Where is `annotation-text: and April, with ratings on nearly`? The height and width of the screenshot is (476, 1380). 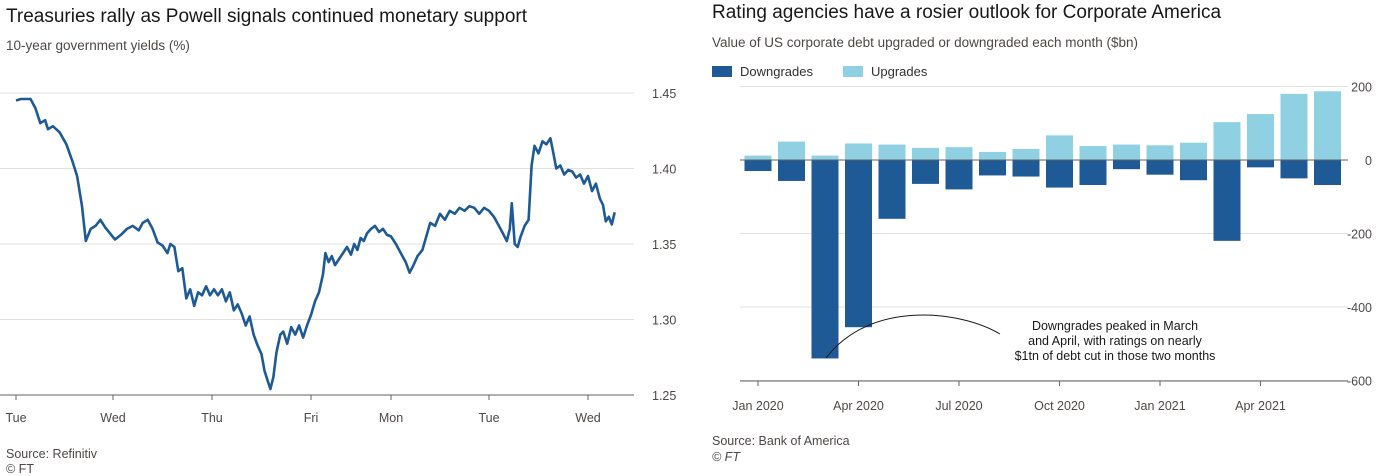
annotation-text: and April, with ratings on nearly is located at coordinates (1115, 341).